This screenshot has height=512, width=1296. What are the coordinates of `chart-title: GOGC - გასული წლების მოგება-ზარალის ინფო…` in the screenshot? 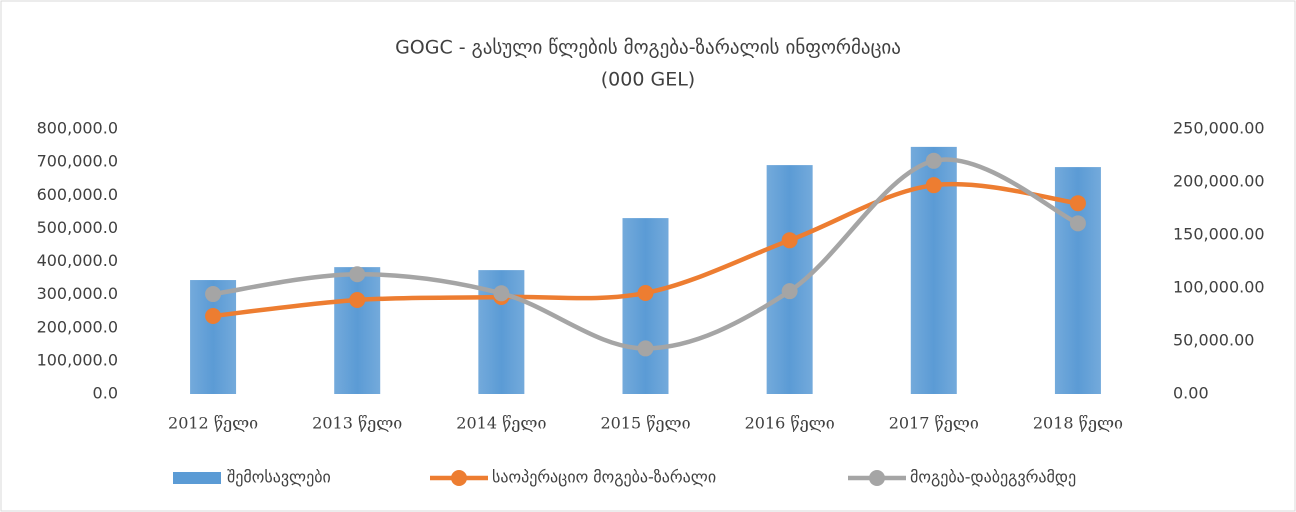 It's located at (648, 48).